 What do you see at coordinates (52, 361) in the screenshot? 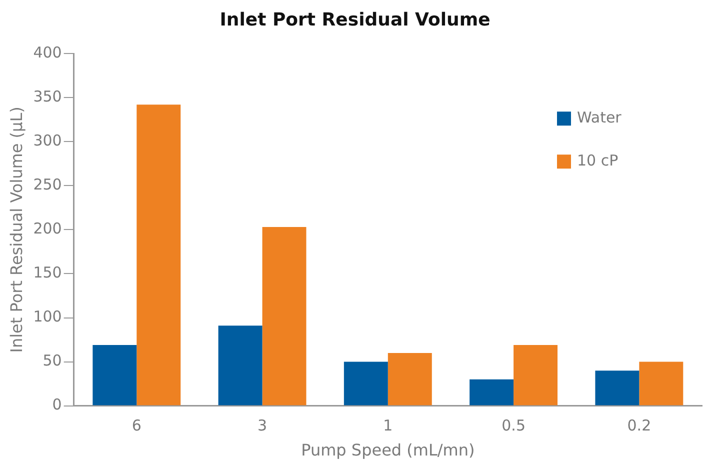
I see `y-tick-label: 50` at bounding box center [52, 361].